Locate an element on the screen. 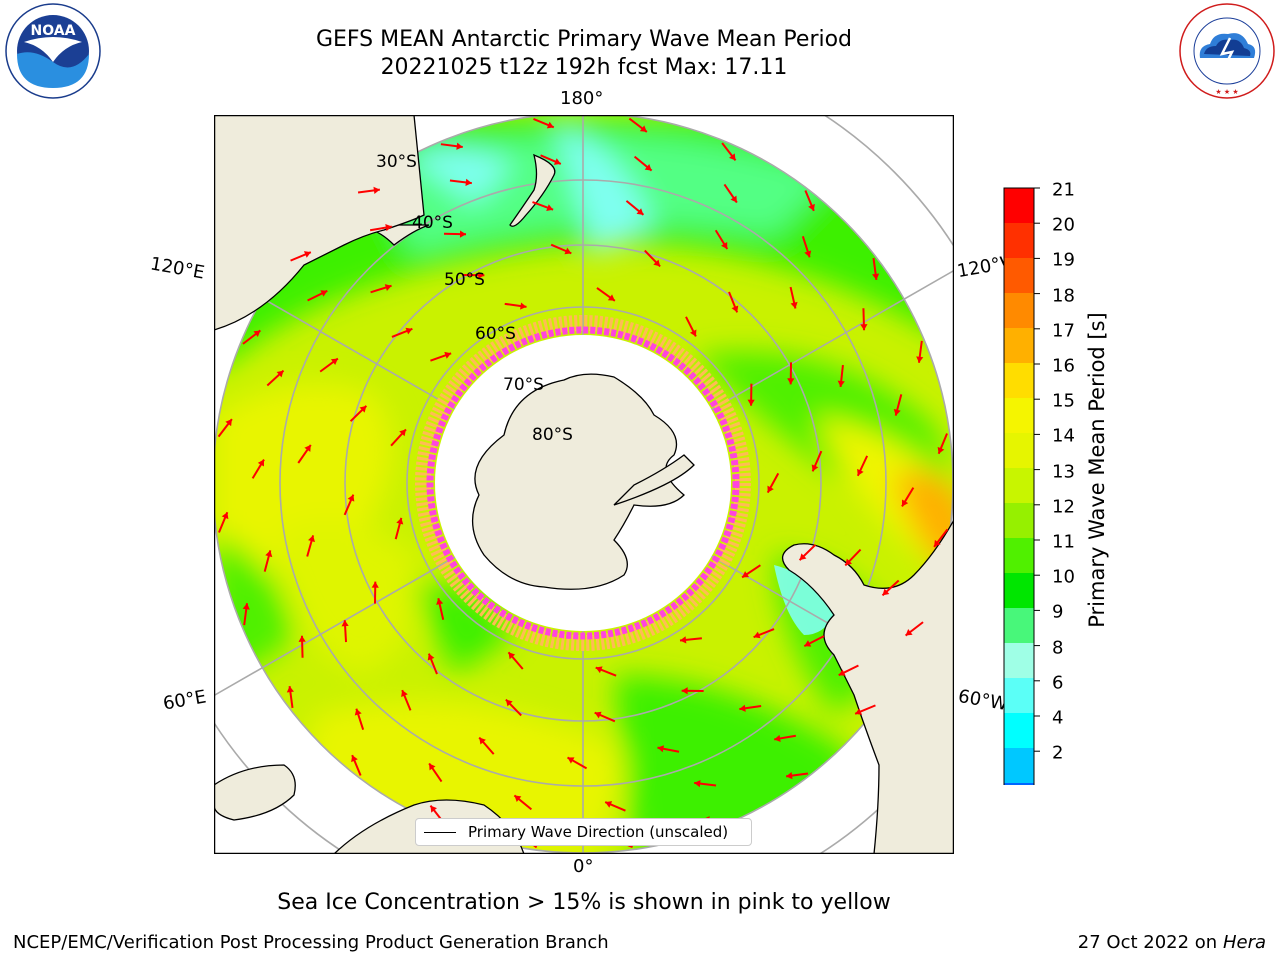 The height and width of the screenshot is (960, 1280). footer-date: 27 Oct 2022 on Hera is located at coordinates (1172, 942).